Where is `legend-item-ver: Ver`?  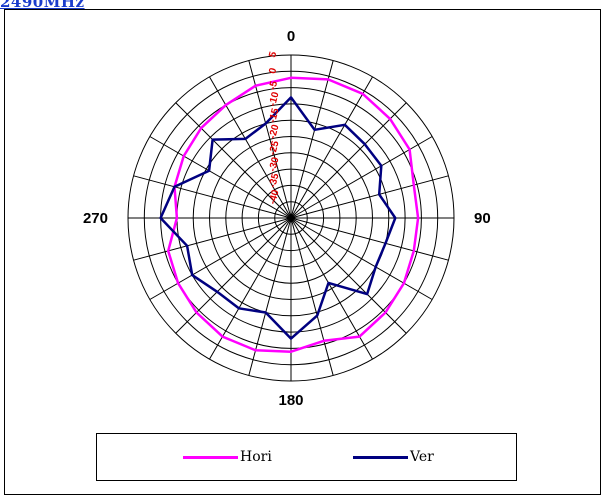 legend-item-ver: Ver is located at coordinates (393, 457).